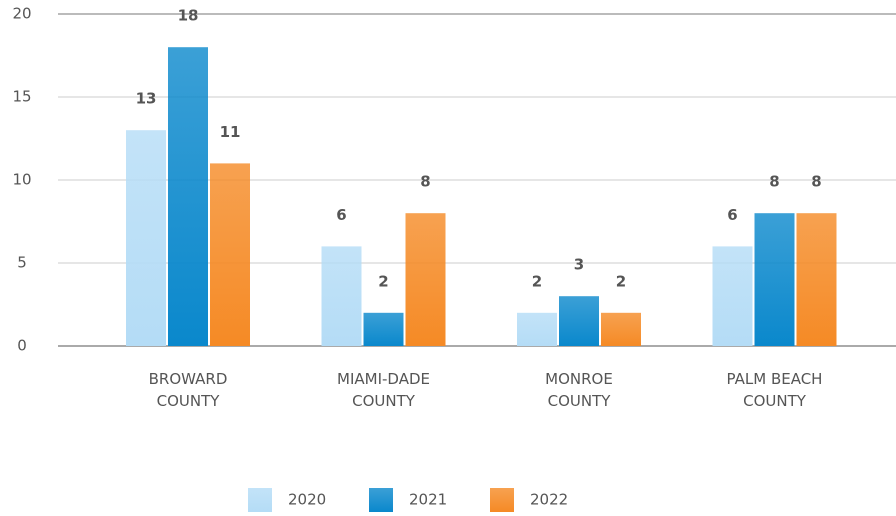  Describe the element at coordinates (307, 500) in the screenshot. I see `legend-label: 2020` at that location.